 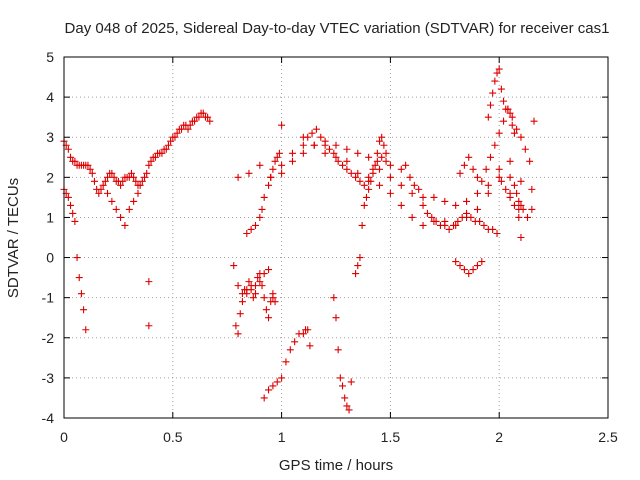 I want to click on y-tick-label: 4, so click(x=50, y=97).